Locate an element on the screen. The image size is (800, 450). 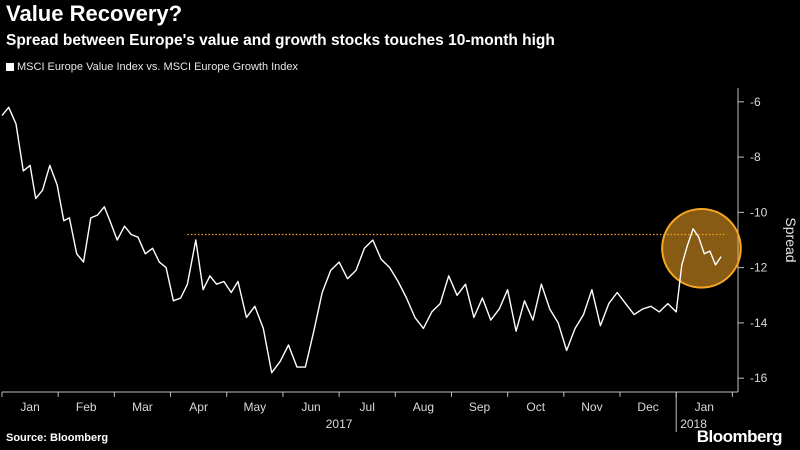
x-tick-label: Dec is located at coordinates (647, 407).